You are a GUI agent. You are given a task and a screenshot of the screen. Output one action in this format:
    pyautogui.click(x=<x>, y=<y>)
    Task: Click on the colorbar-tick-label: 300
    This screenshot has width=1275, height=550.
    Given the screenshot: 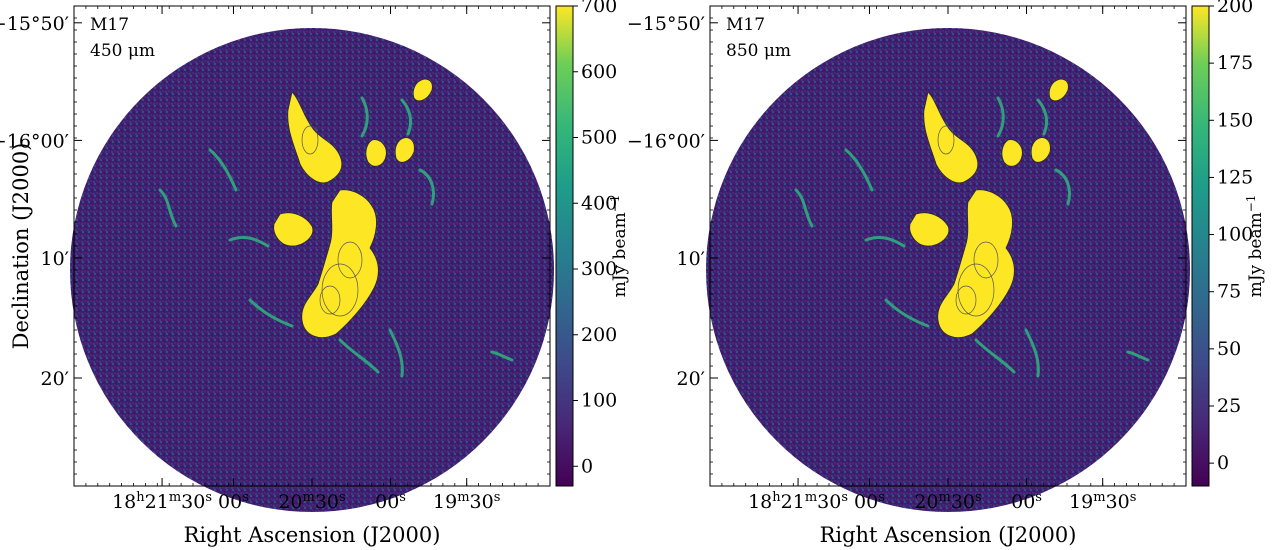 What is the action you would take?
    pyautogui.click(x=599, y=269)
    